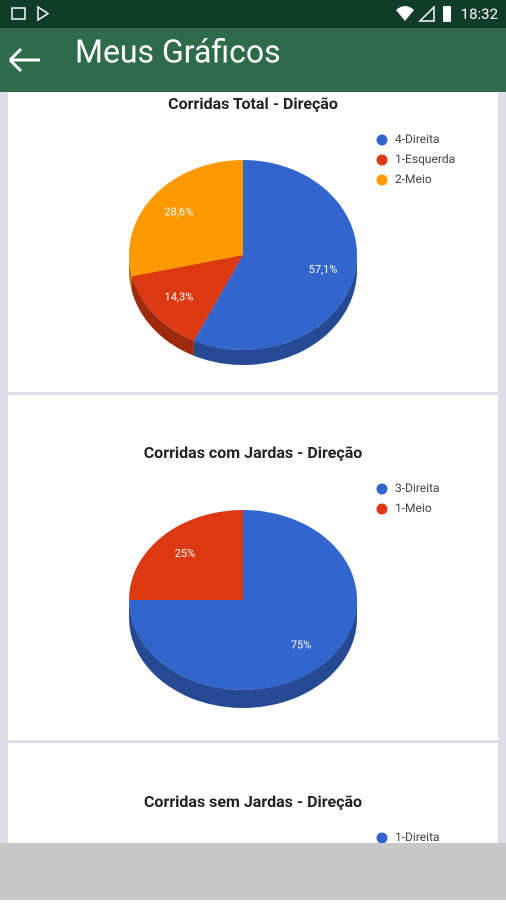 The width and height of the screenshot is (506, 904). I want to click on image-icon, so click(18, 13).